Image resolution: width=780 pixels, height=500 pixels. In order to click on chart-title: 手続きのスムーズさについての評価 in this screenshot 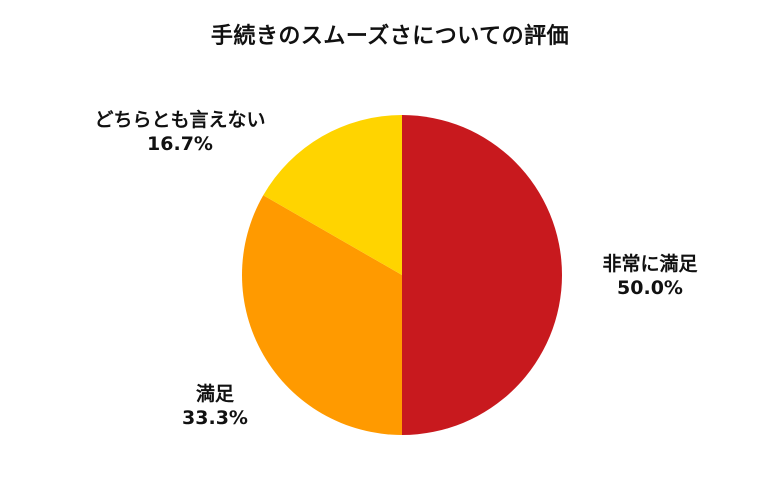, I will do `click(390, 36)`.